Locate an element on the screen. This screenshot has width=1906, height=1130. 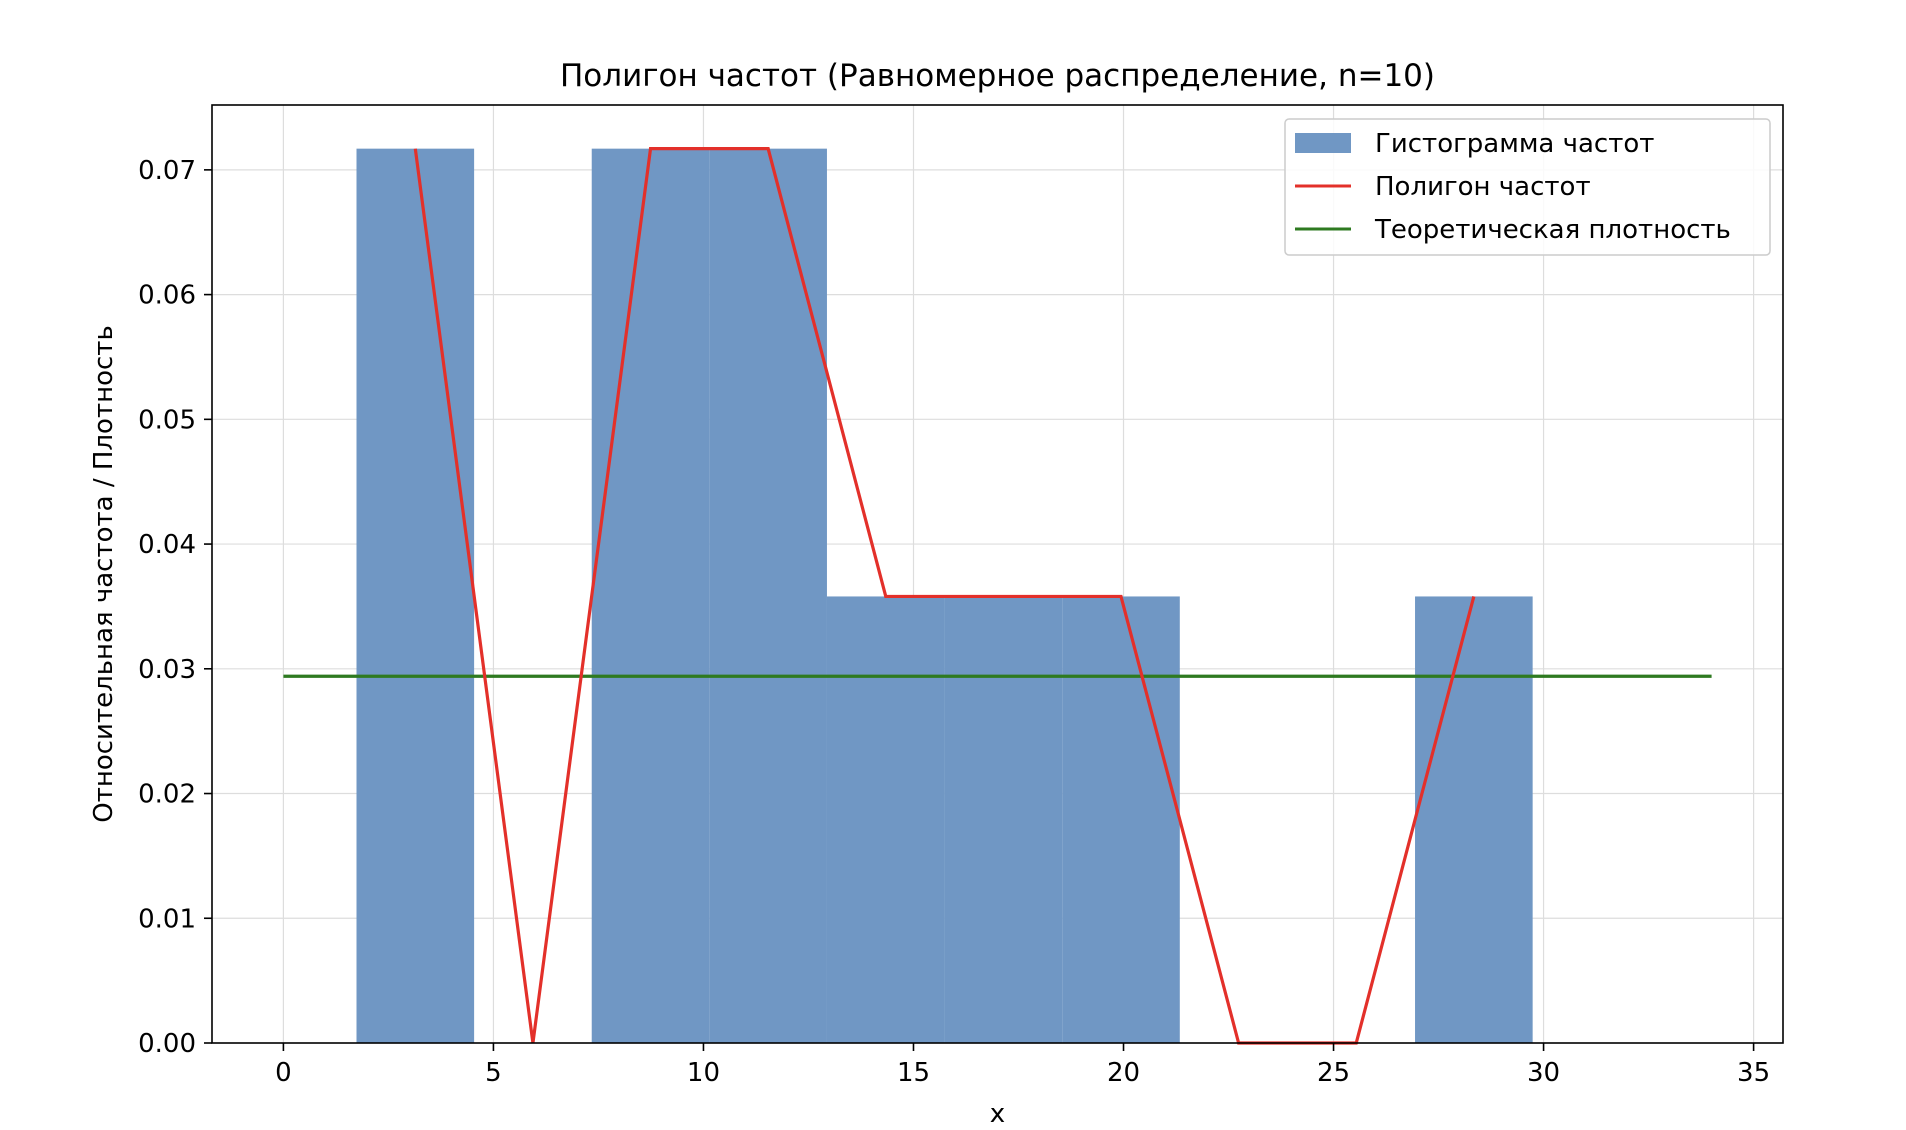
y-tick-label: 0.04 is located at coordinates (167, 545).